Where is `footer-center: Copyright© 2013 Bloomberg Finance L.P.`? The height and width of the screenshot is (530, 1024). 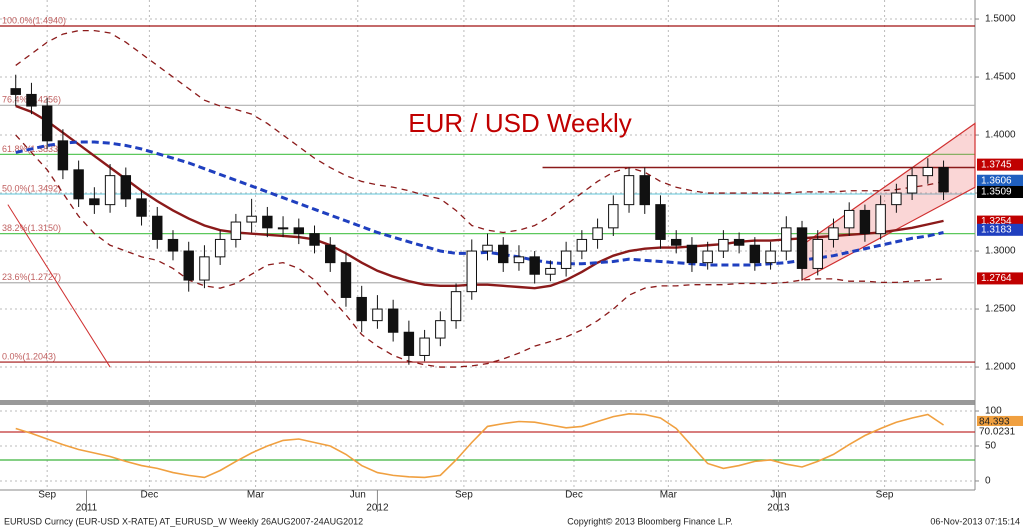
footer-center: Copyright© 2013 Bloomberg Finance L.P. is located at coordinates (650, 521).